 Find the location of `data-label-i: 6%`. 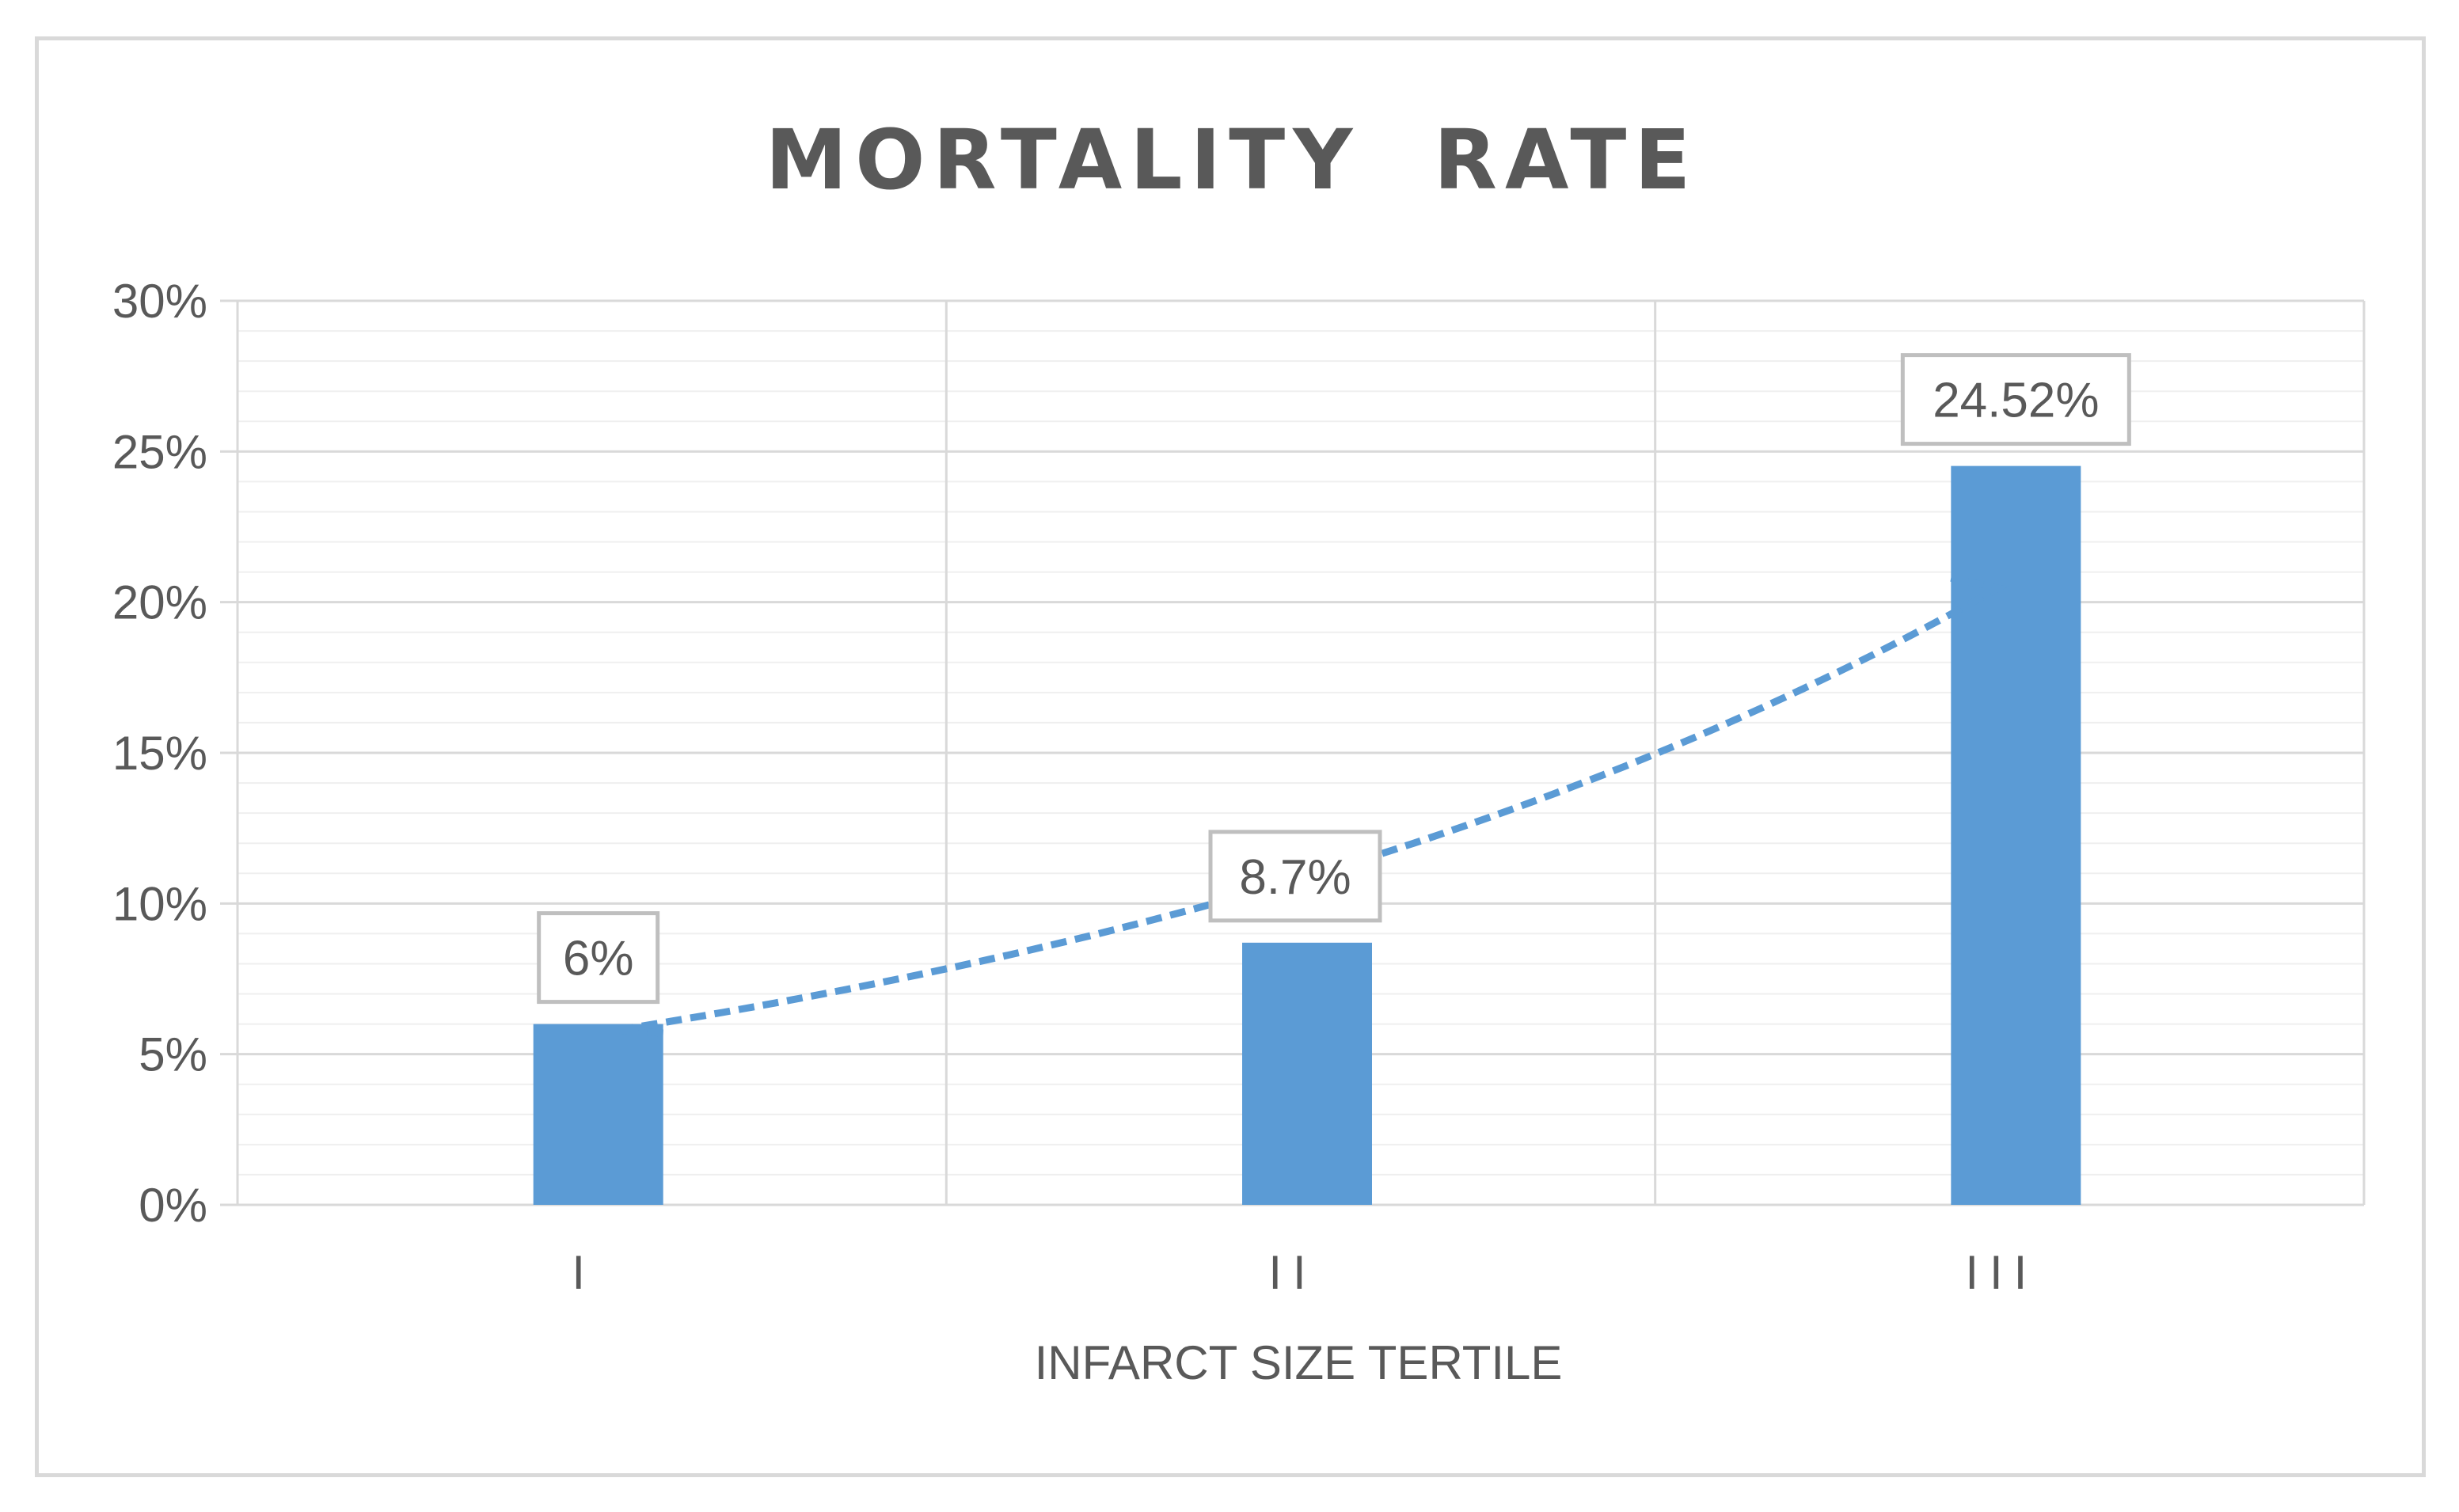

data-label-i: 6% is located at coordinates (598, 958).